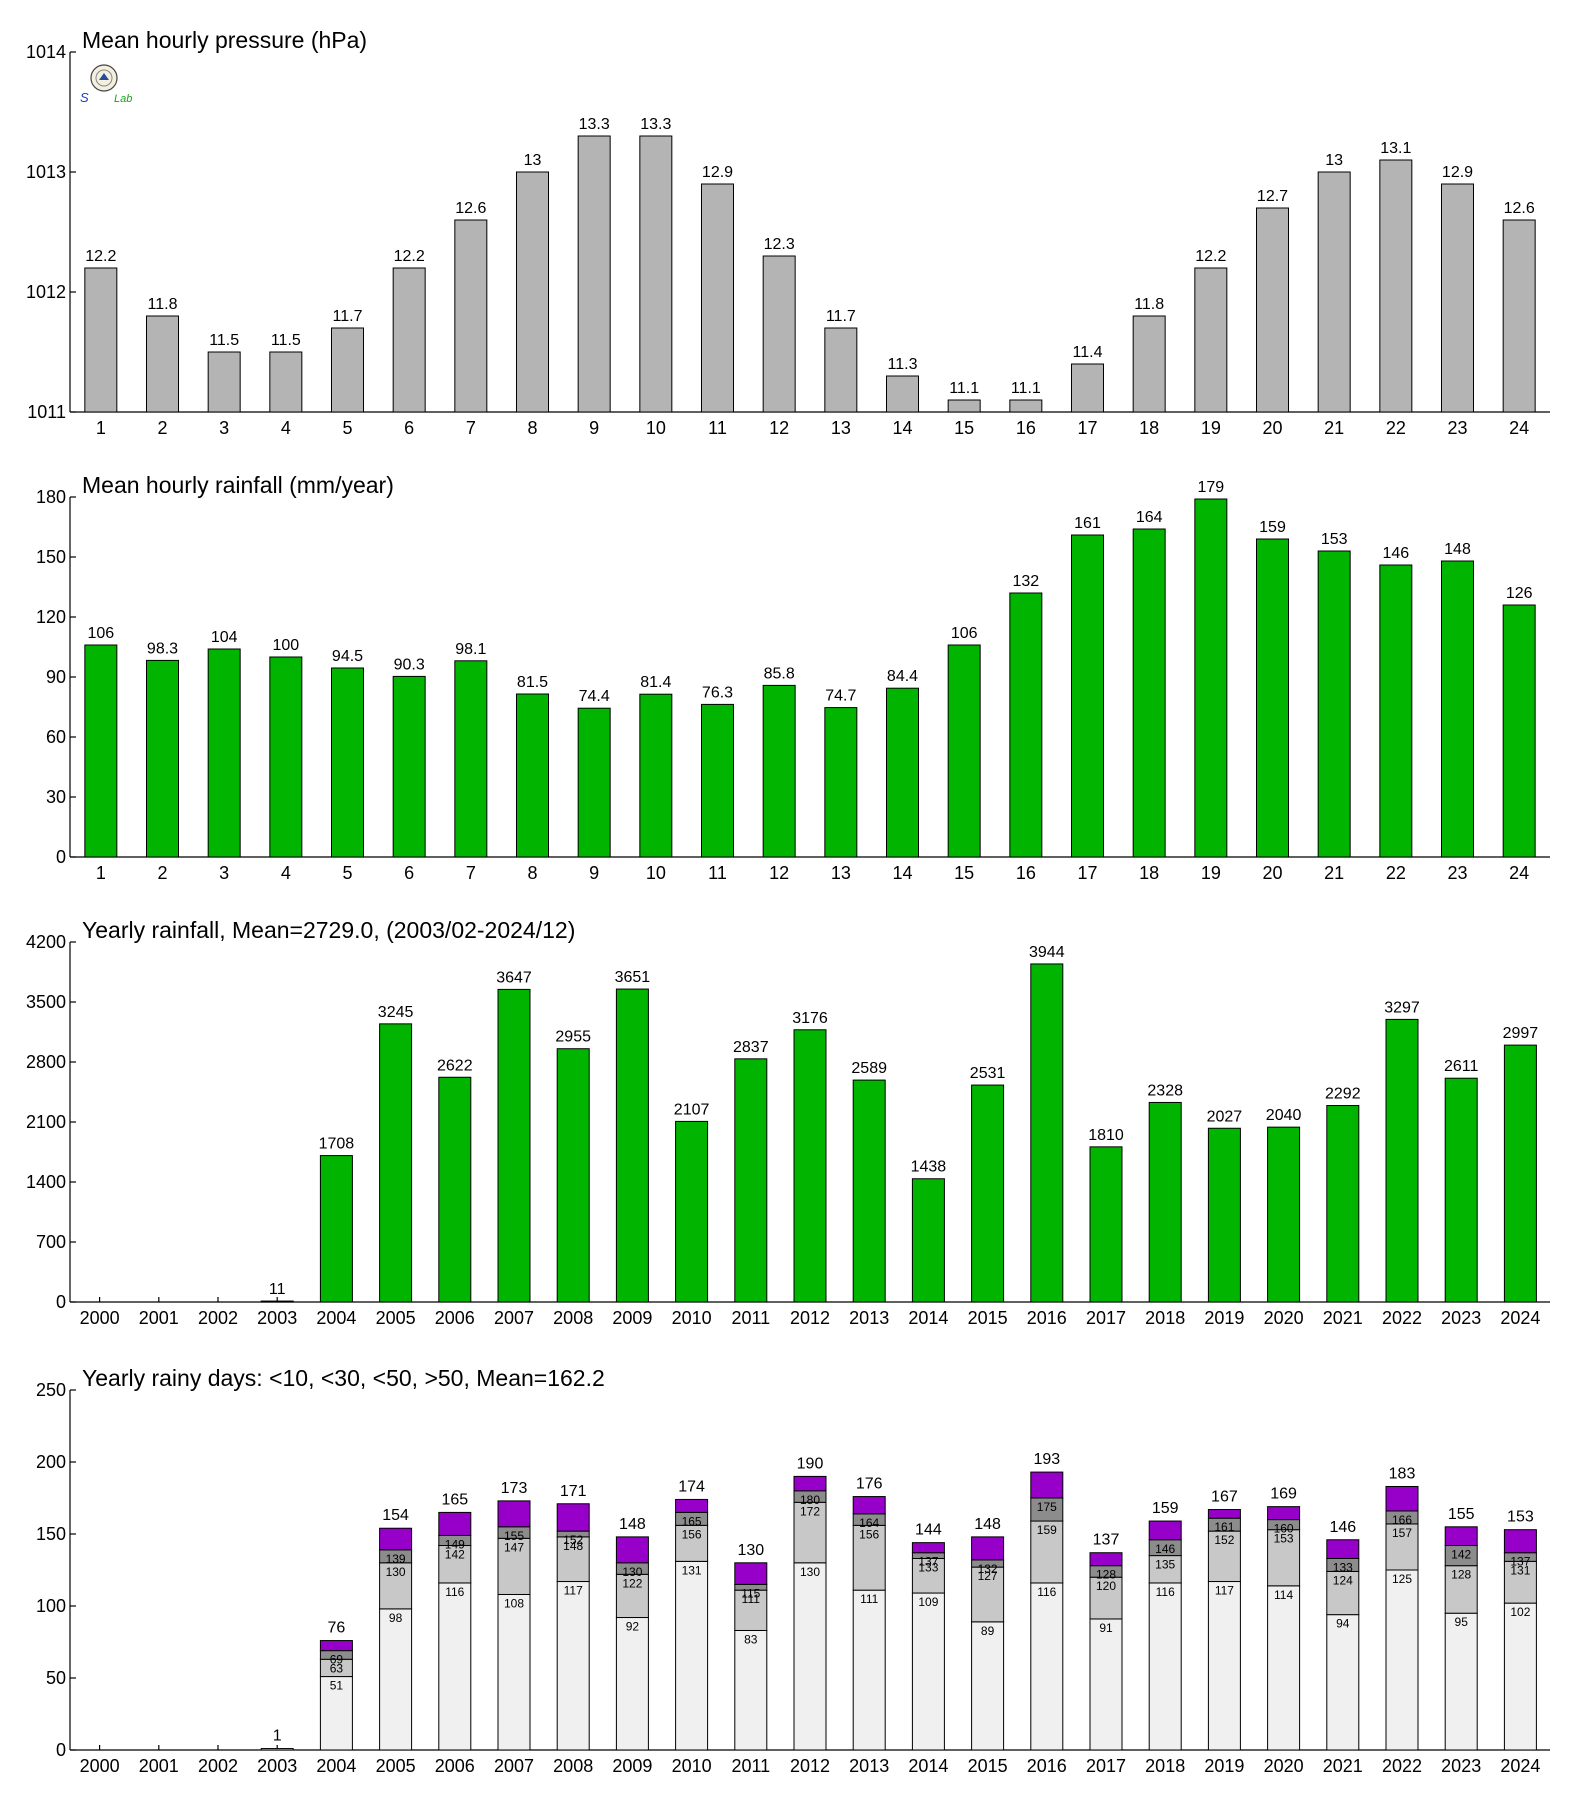 This screenshot has width=1580, height=1800. Describe the element at coordinates (1461, 1318) in the screenshot. I see `x-tick-label: 2023` at that location.